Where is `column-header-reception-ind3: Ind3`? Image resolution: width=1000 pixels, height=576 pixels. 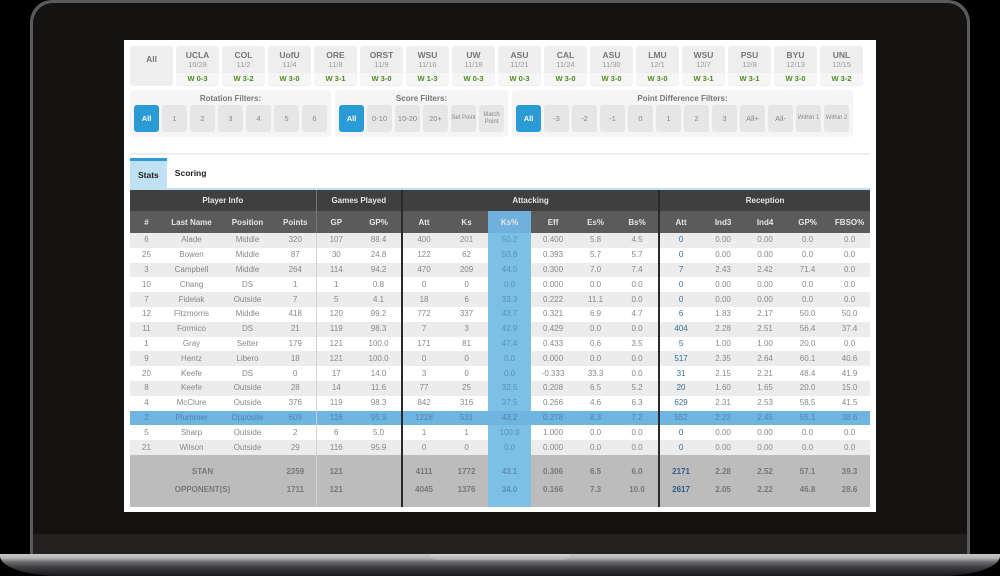
column-header-reception-ind3: Ind3 is located at coordinates (723, 222).